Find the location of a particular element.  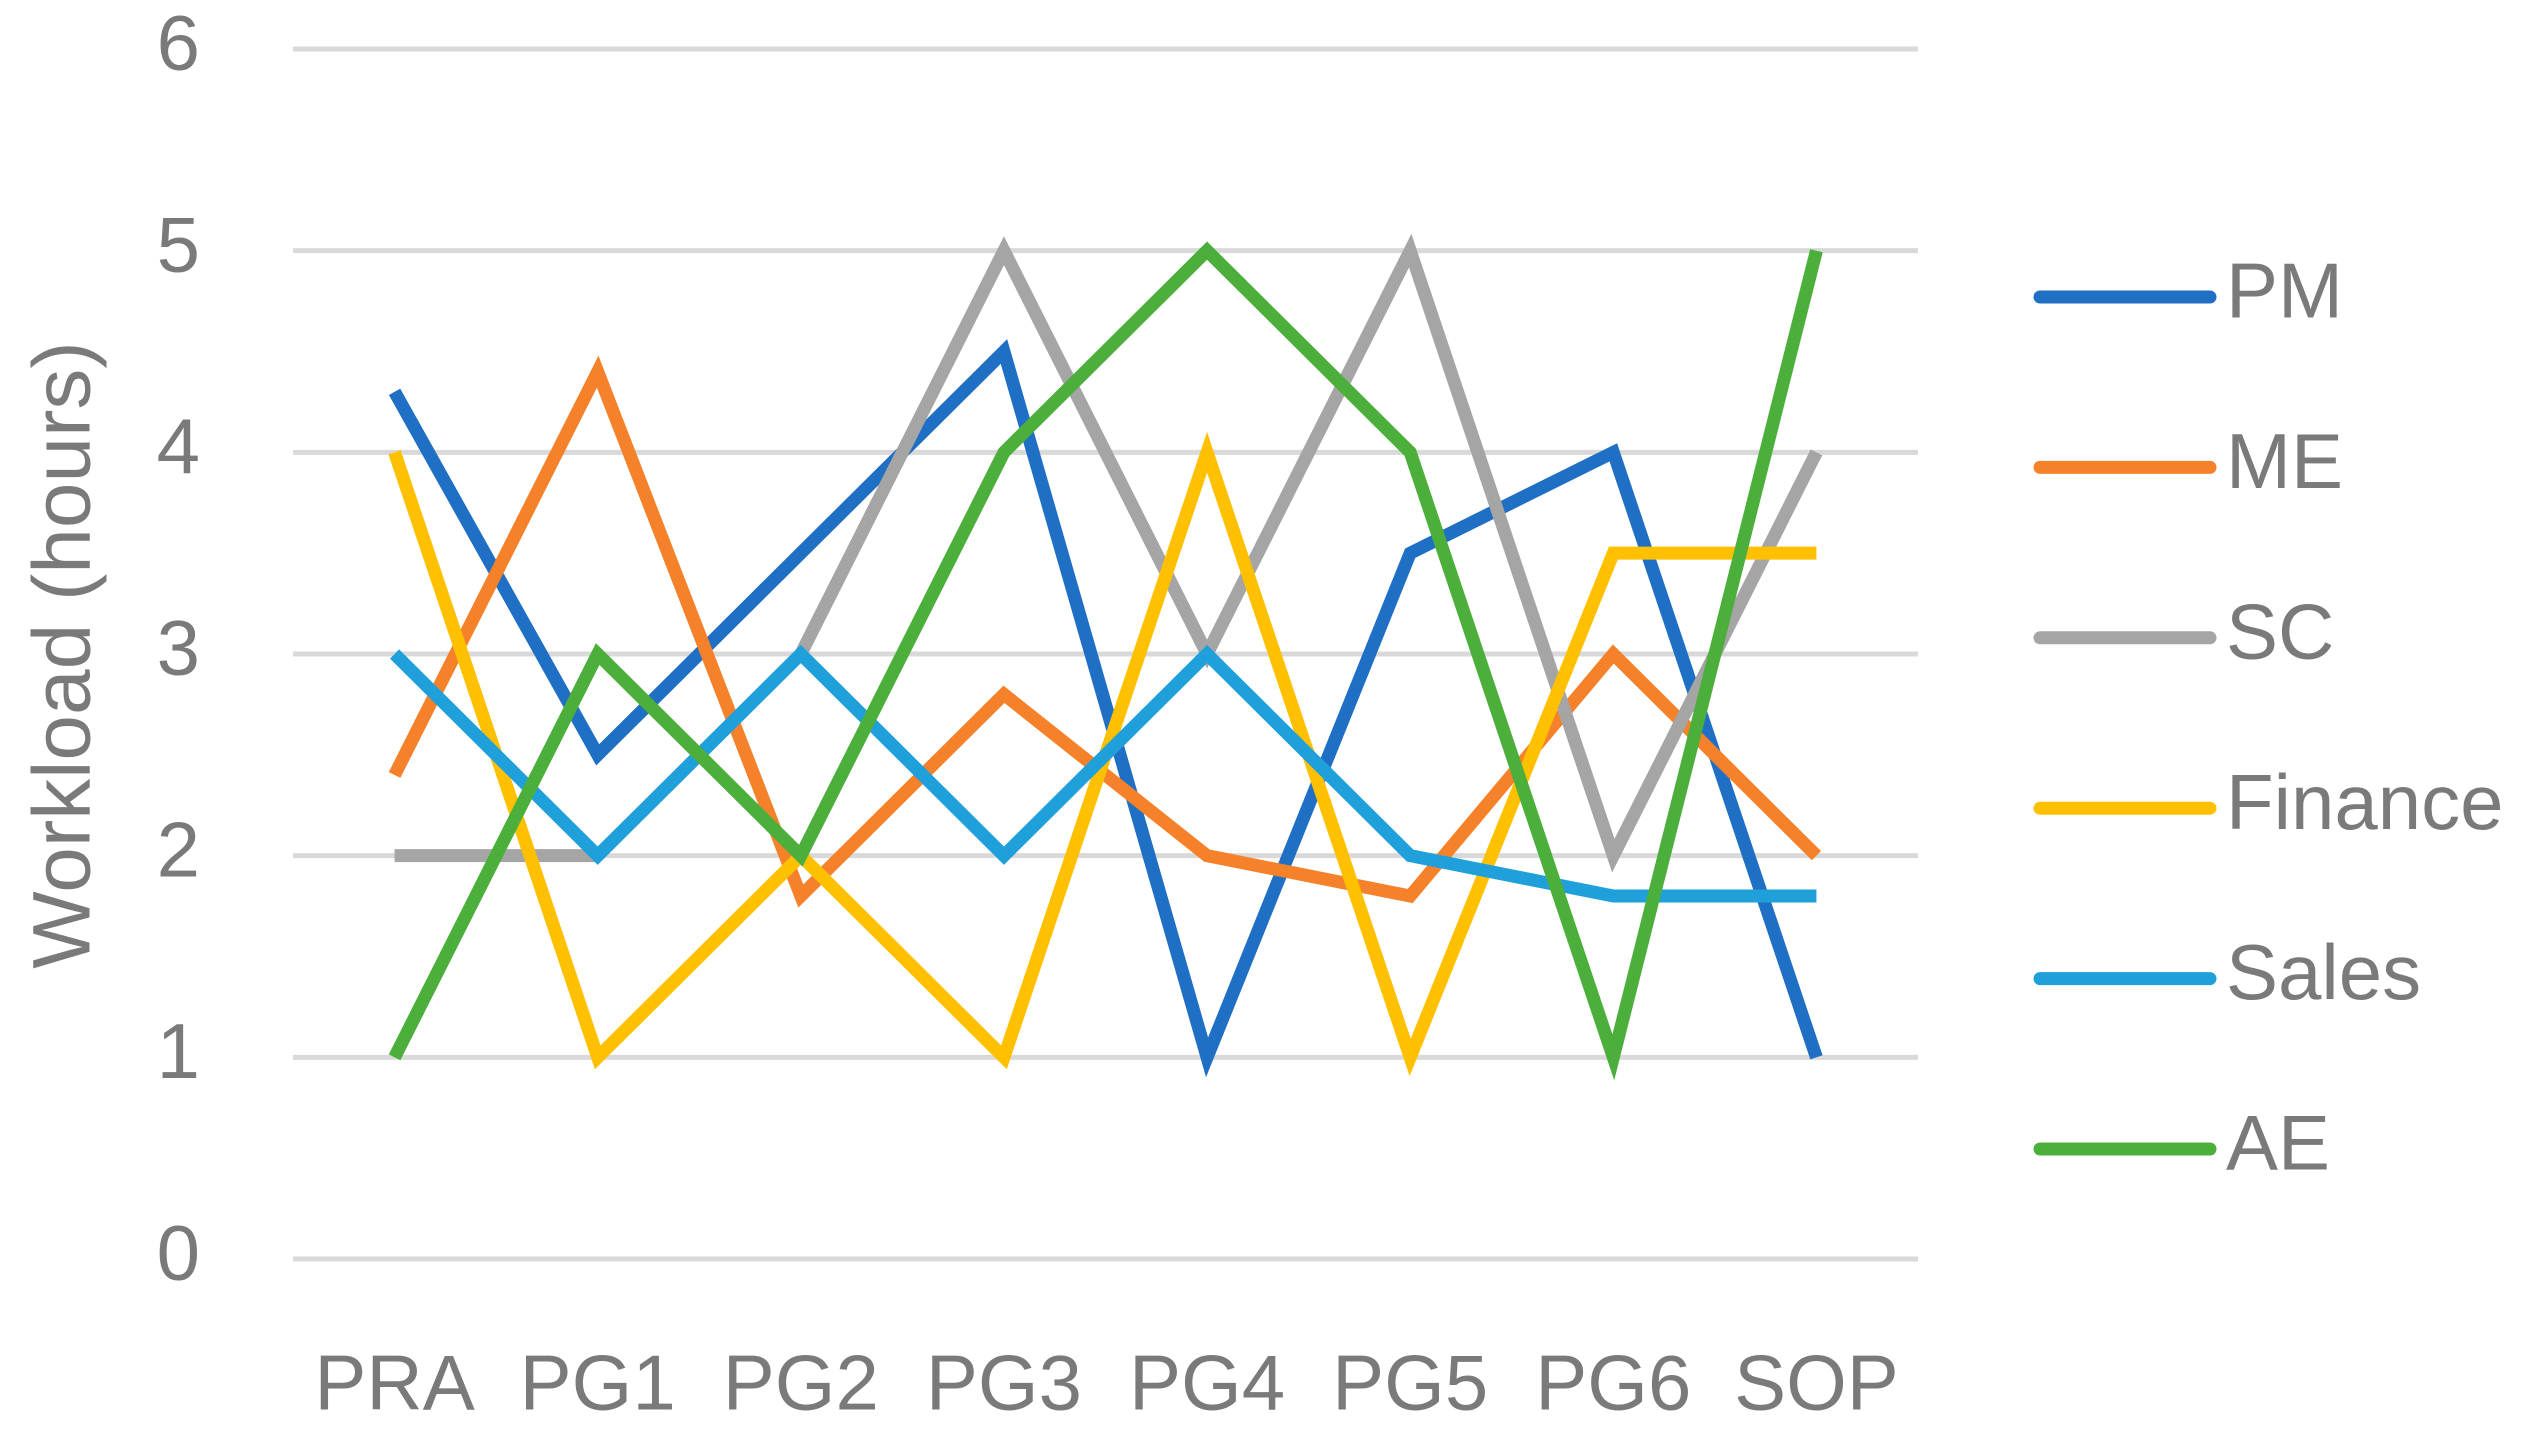

x-tick-label: PG6 is located at coordinates (1613, 1383).